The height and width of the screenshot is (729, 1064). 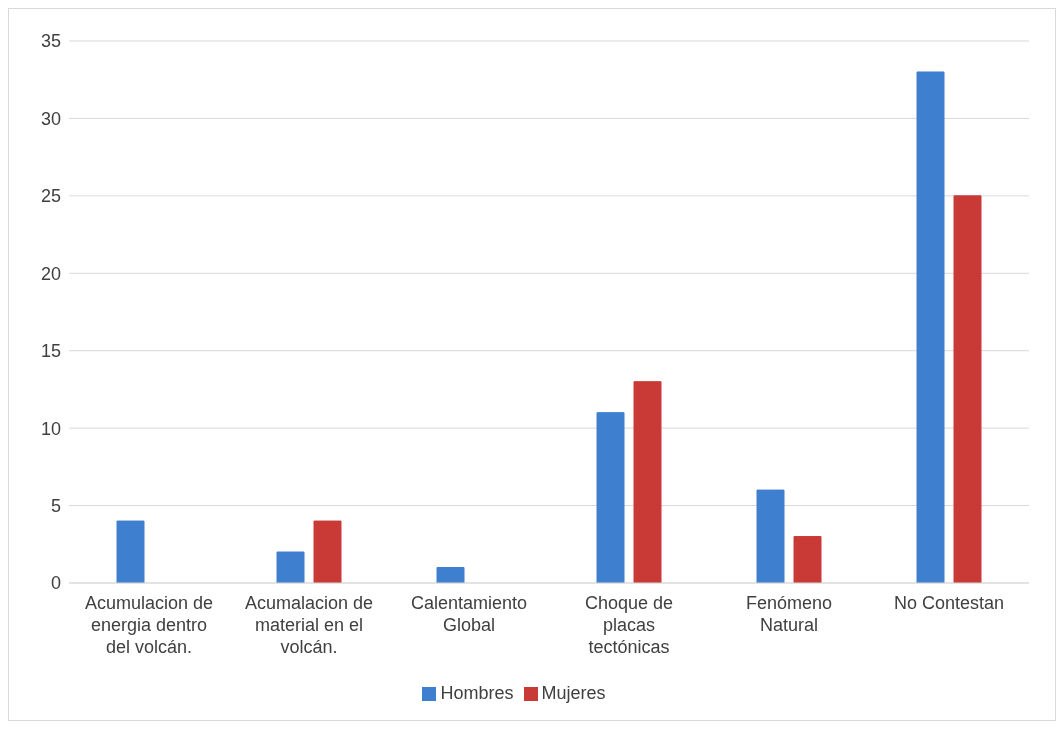 What do you see at coordinates (50, 351) in the screenshot?
I see `y-tick-label: 15` at bounding box center [50, 351].